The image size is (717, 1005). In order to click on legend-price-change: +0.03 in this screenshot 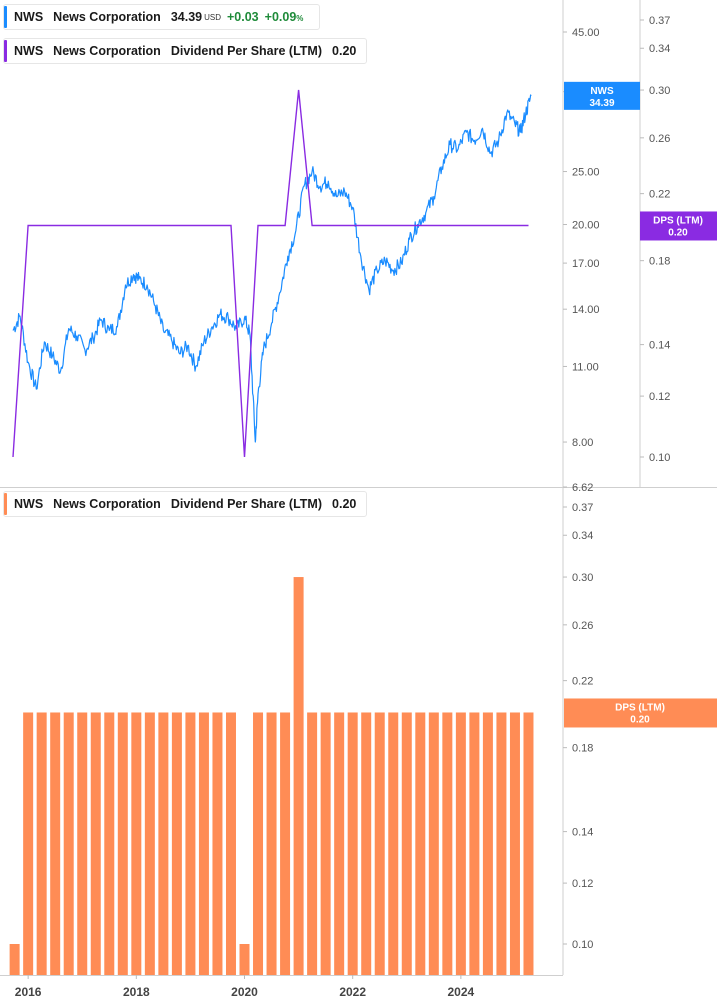, I will do `click(243, 17)`.